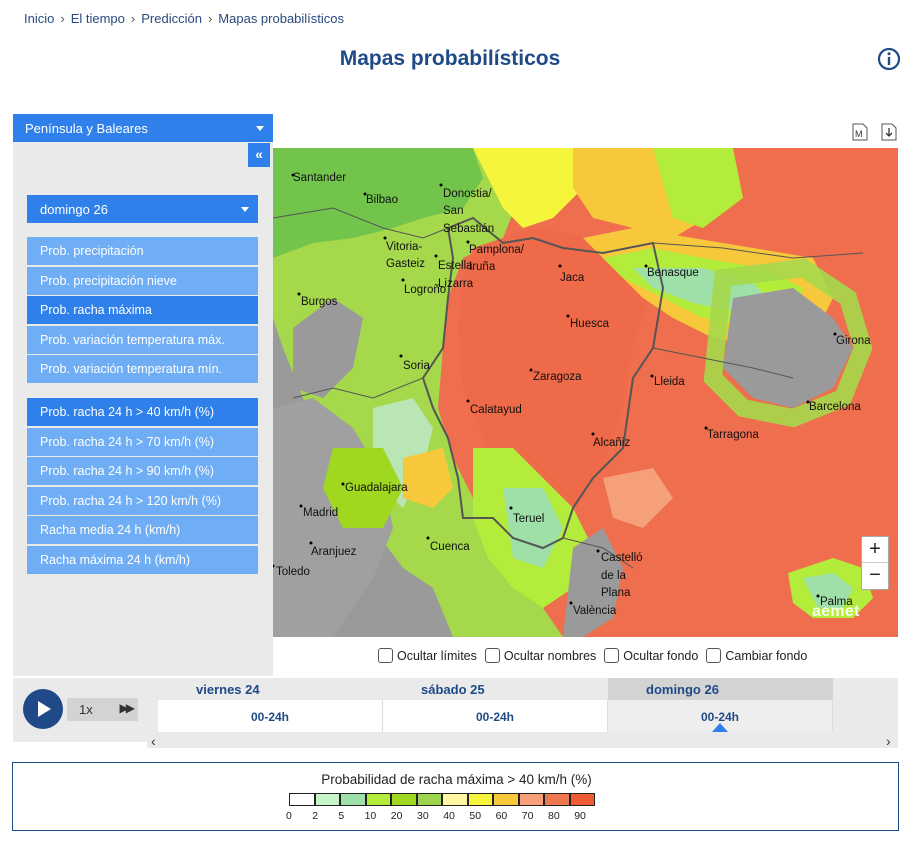 The width and height of the screenshot is (915, 842). What do you see at coordinates (142, 339) in the screenshot?
I see `menu-item-prob-var-temp-max: Prob. variación temperatura máx.` at bounding box center [142, 339].